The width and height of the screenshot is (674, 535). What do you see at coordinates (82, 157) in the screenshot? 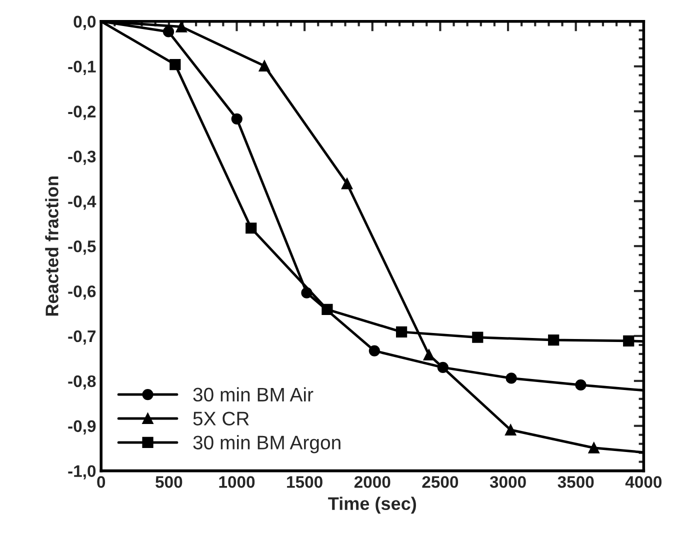
I see `y-tick-label: -0,3` at bounding box center [82, 157].